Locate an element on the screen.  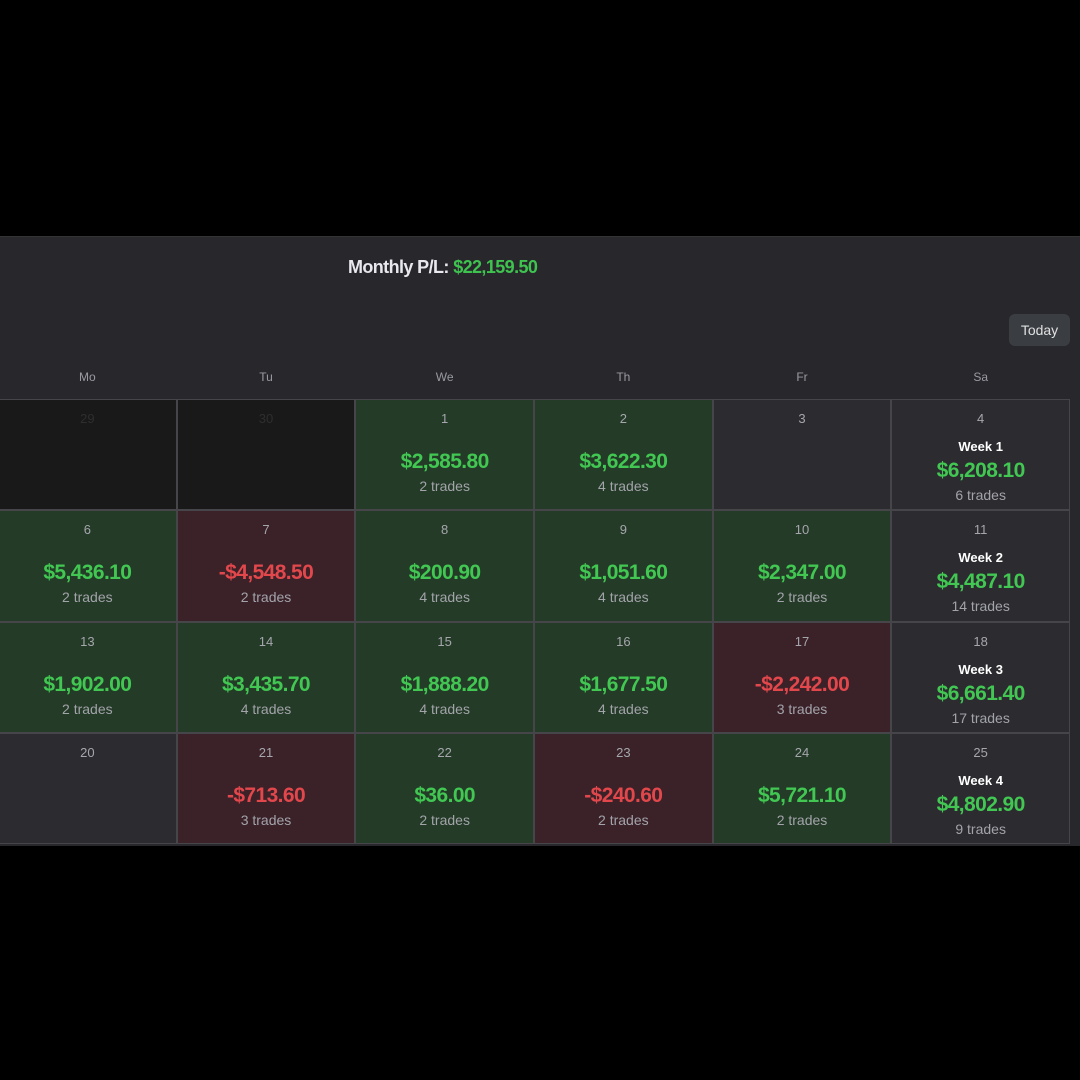
monthly-pl: Monthly P/L: $22,159.50 is located at coordinates (443, 267).